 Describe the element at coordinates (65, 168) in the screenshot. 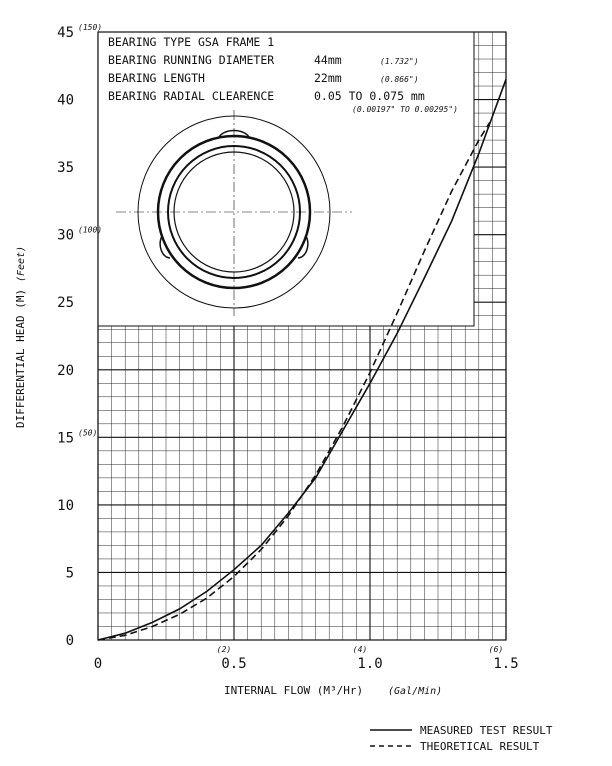

I see `y-tick-label: 35` at that location.